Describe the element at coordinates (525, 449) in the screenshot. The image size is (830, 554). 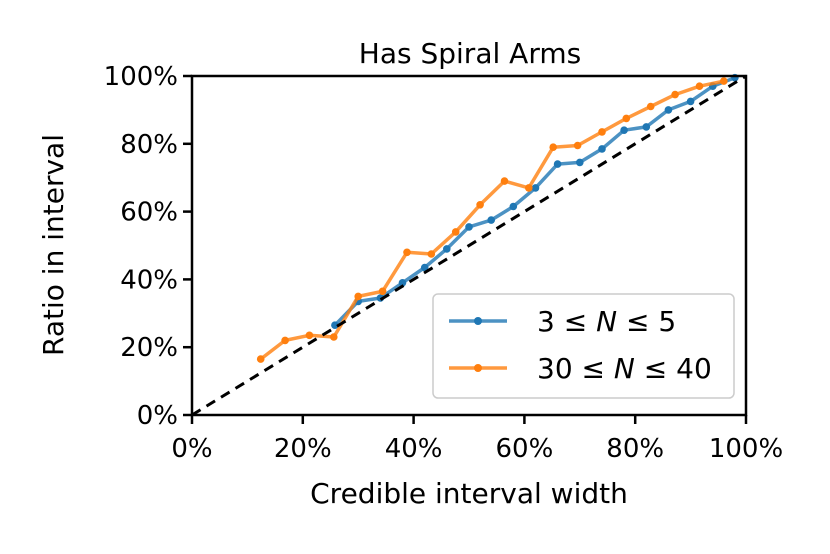
I see `x-tick-label: 60%` at that location.